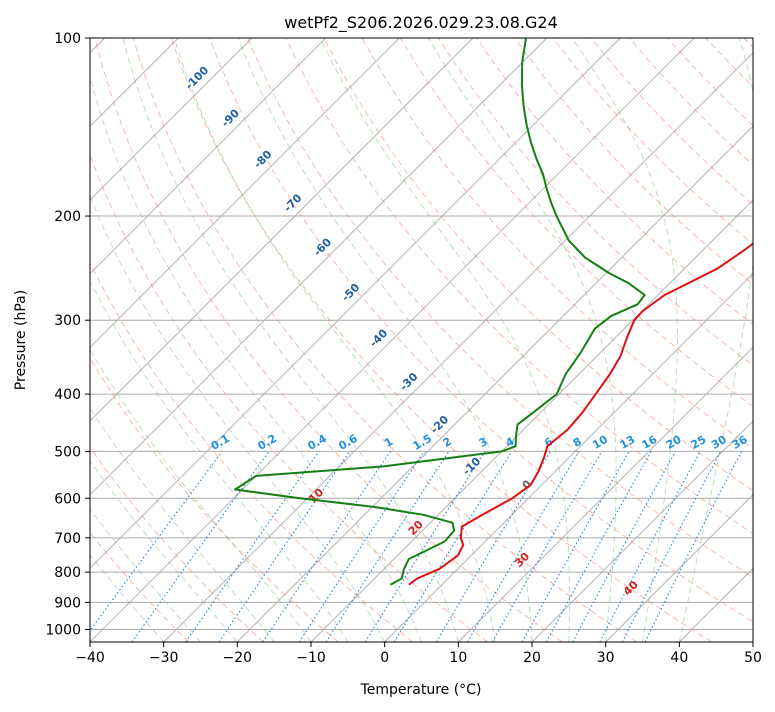  I want to click on x-tick-label: −40, so click(90, 658).